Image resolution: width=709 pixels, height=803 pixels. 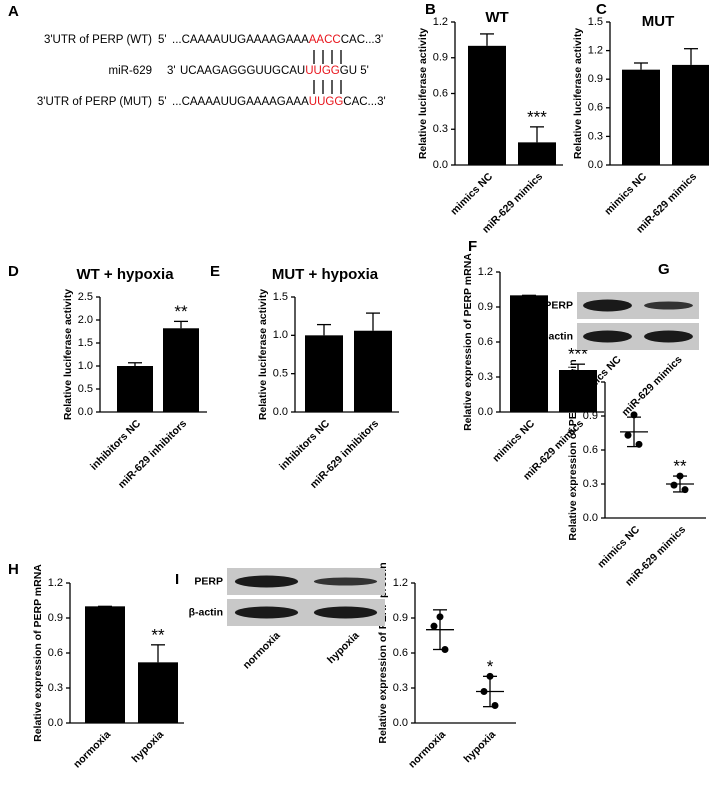 I want to click on y-tick-label: 2.0, so click(x=85, y=320).